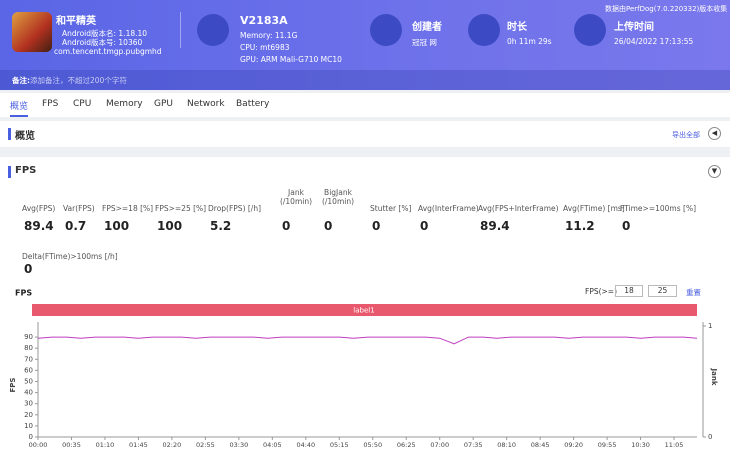 The image size is (730, 449). I want to click on creator-icon, so click(386, 30).